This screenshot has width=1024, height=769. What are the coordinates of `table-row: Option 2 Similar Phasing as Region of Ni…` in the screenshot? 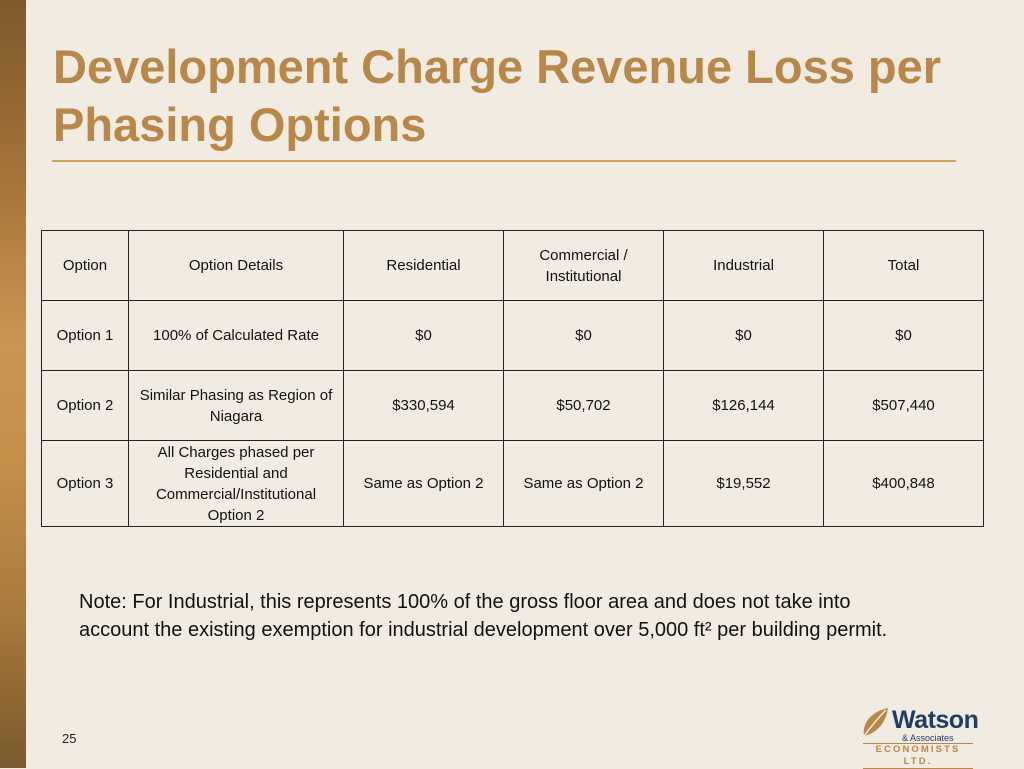 It's located at (512, 405).